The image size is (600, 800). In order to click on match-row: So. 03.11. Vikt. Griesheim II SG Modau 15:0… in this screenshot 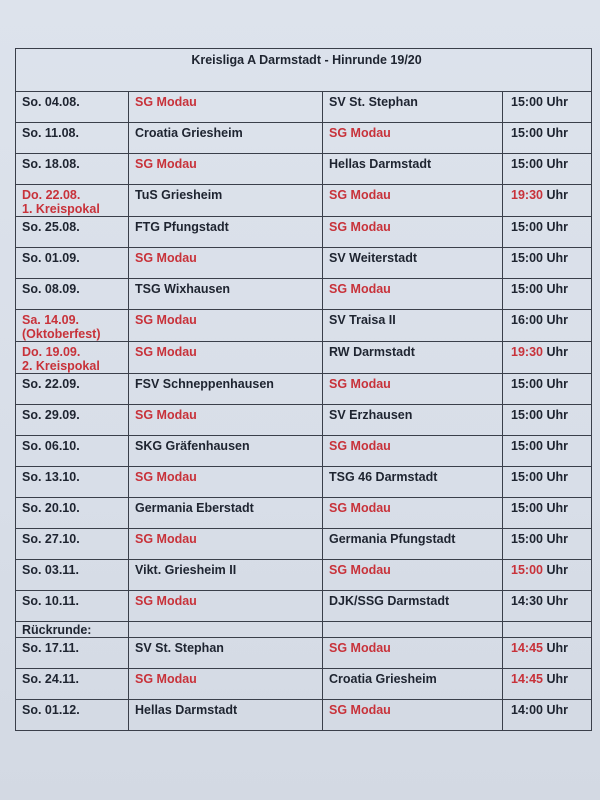, I will do `click(304, 575)`.